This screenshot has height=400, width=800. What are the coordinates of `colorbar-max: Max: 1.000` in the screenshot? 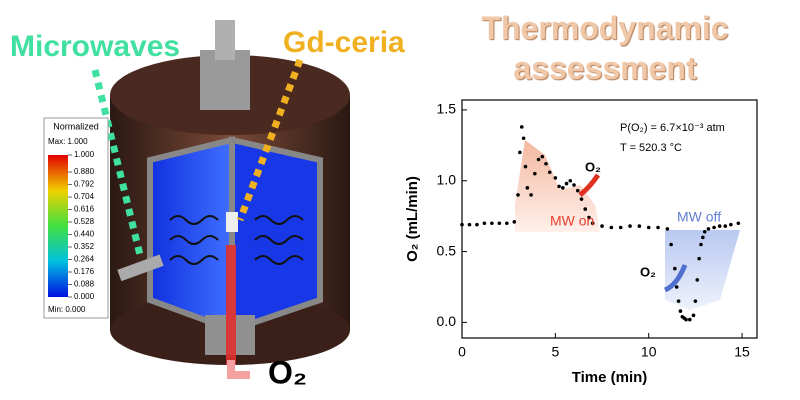 It's located at (68, 141).